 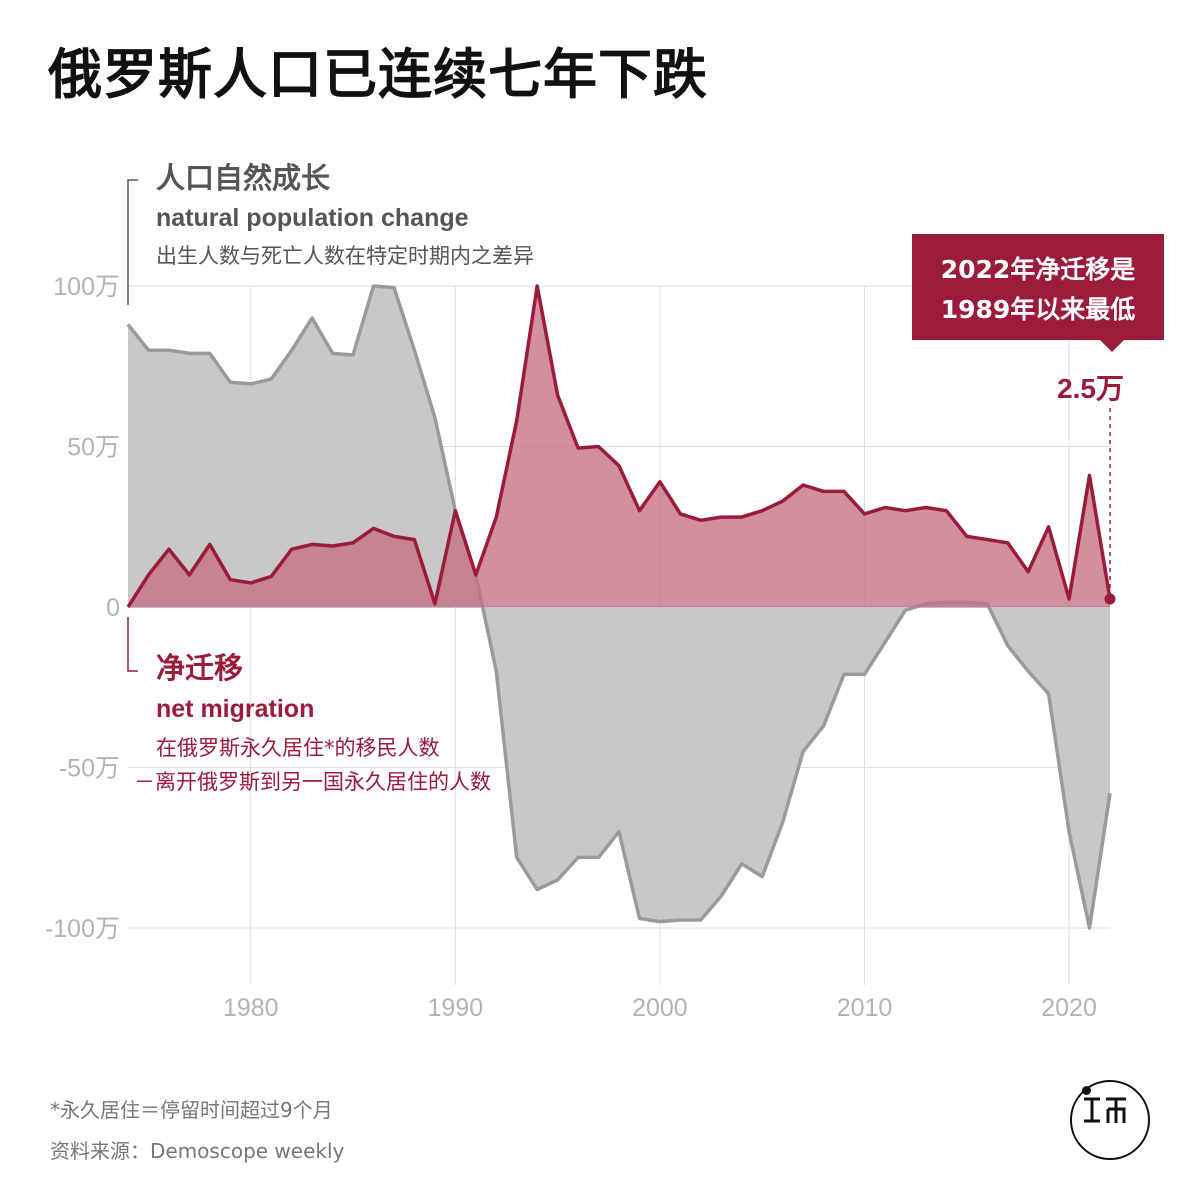 I want to click on page-title: 俄罗斯人口已连续七年下跌, so click(x=378, y=74).